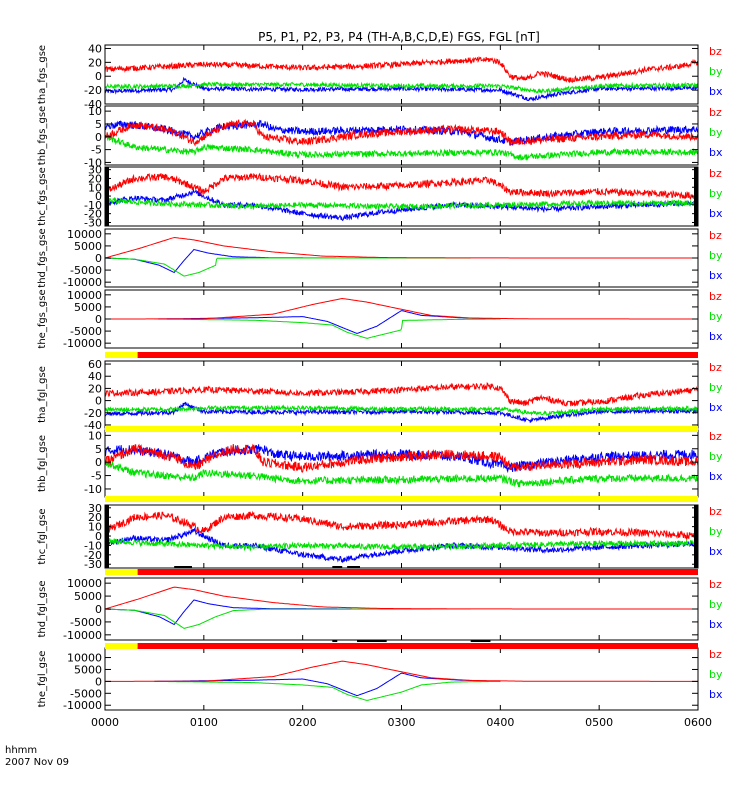 The width and height of the screenshot is (750, 800). What do you see at coordinates (303, 722) in the screenshot?
I see `x-tick-label: 0200` at bounding box center [303, 722].